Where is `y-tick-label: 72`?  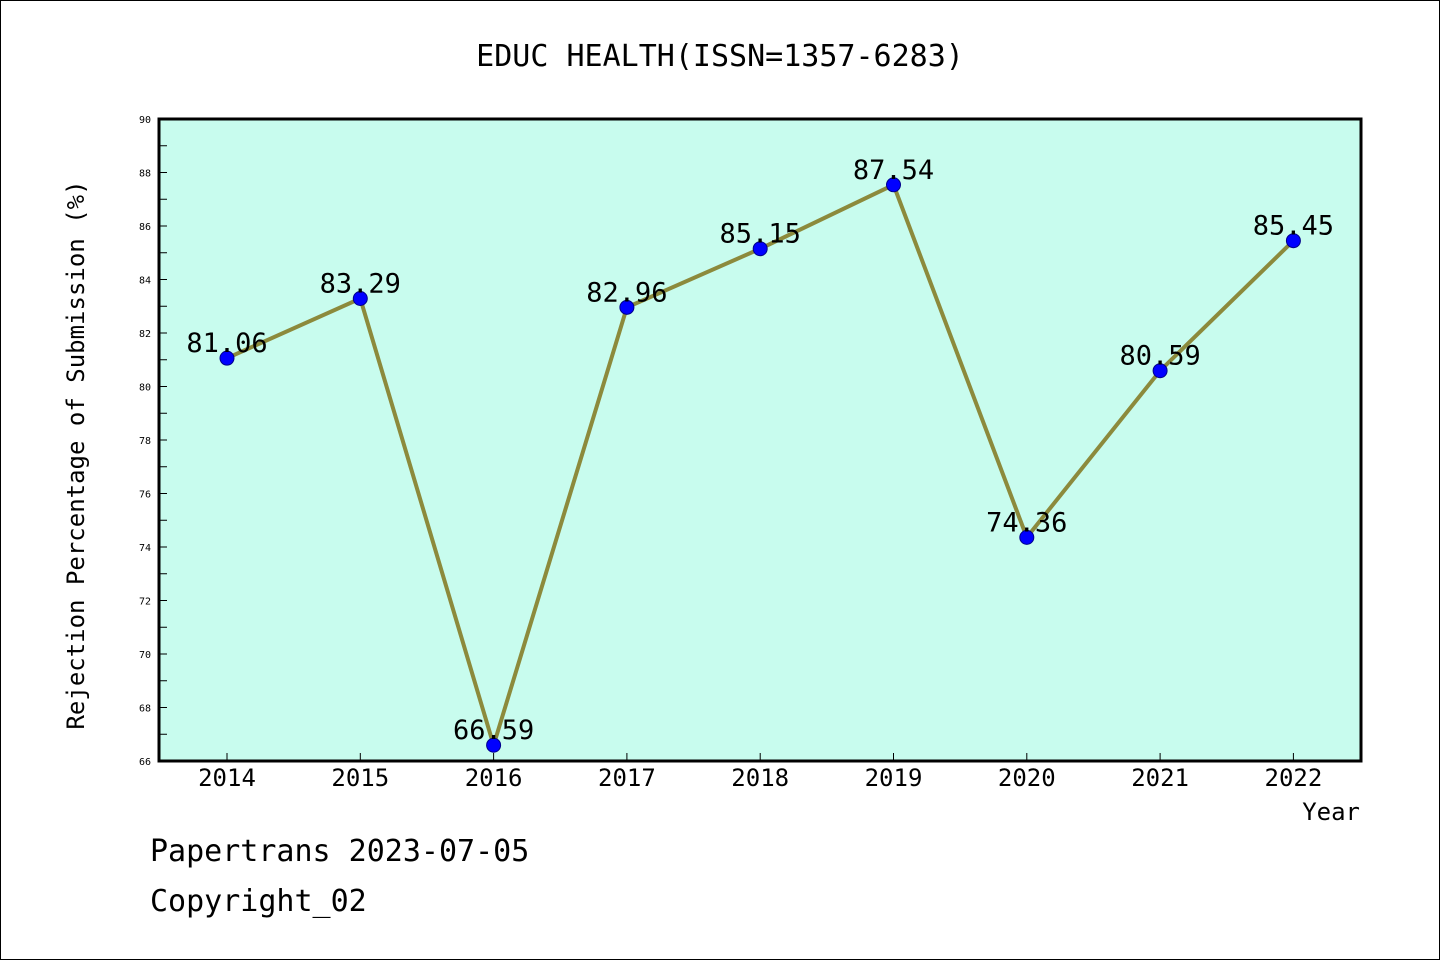
y-tick-label: 72 is located at coordinates (145, 602).